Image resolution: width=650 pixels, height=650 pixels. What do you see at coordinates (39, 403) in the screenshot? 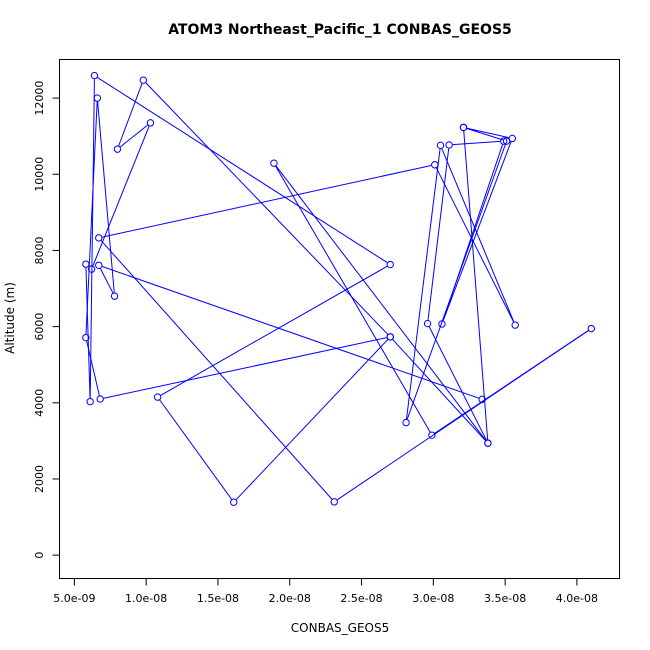
I see `y-tick-label: 4000` at bounding box center [39, 403].